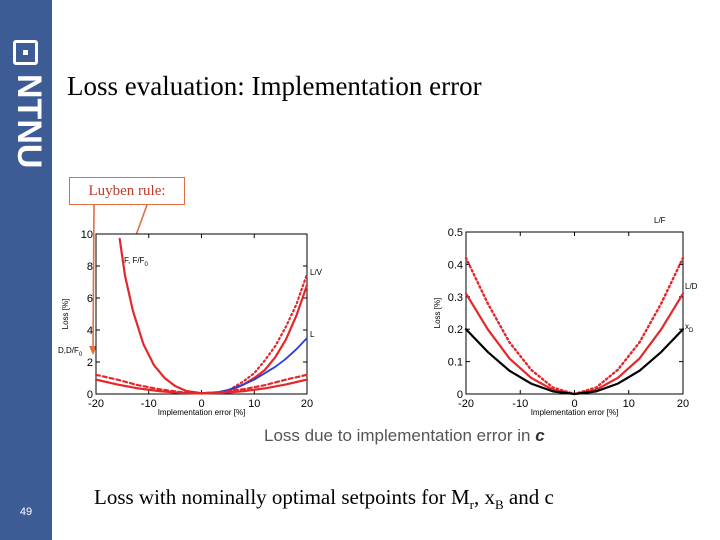  I want to click on y-tick-label: 0.3, so click(455, 298).